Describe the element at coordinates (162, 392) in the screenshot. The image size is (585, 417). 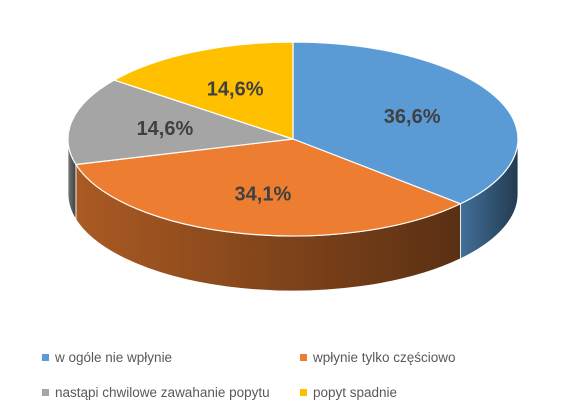
I see `legend-label-2: nastąpi chwilowe zawahanie popytu` at that location.